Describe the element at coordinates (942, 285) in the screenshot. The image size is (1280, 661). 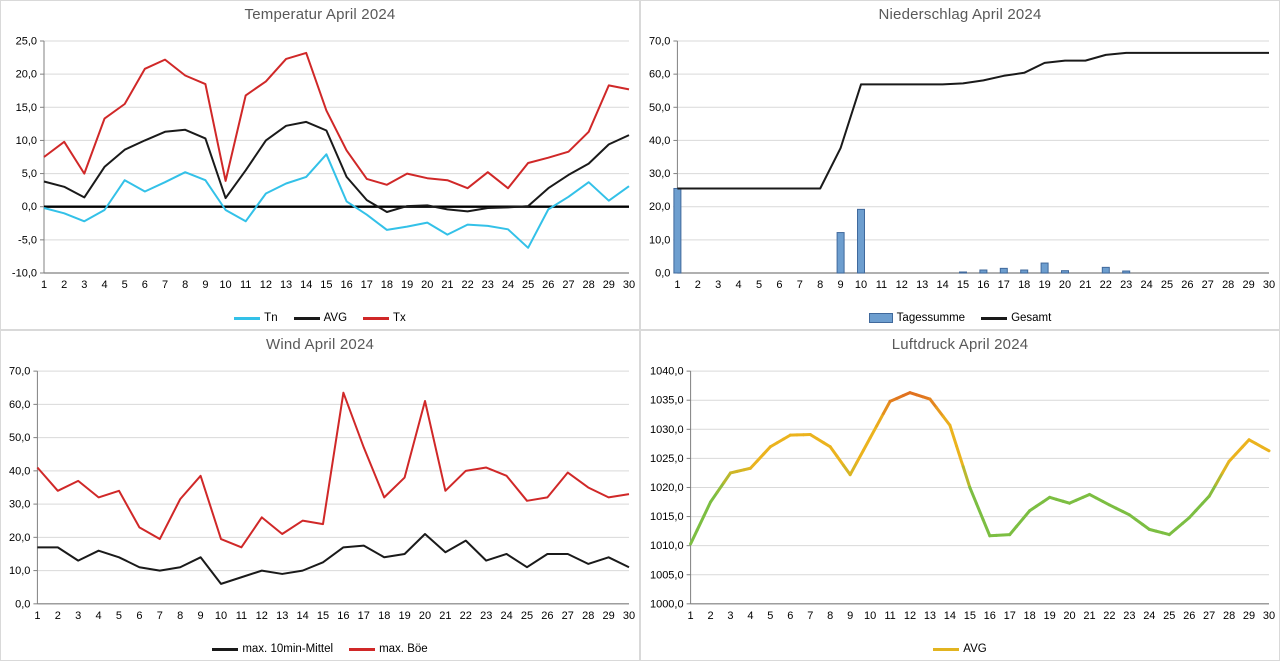
I see `x-tick-label: 14` at that location.